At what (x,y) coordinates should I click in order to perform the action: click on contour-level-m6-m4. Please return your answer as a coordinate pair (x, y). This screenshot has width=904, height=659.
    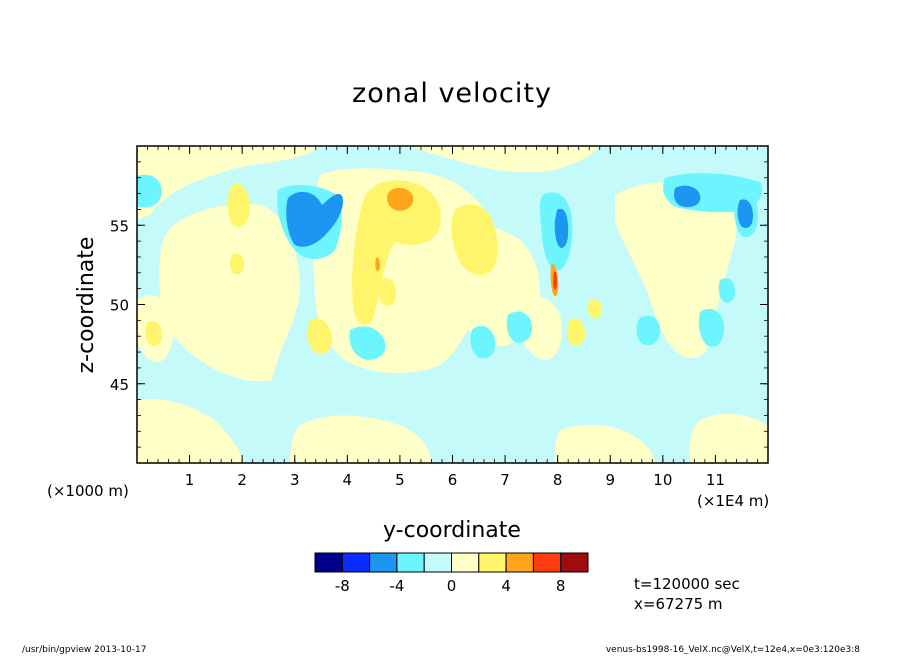
    Looking at the image, I should click on (519, 216).